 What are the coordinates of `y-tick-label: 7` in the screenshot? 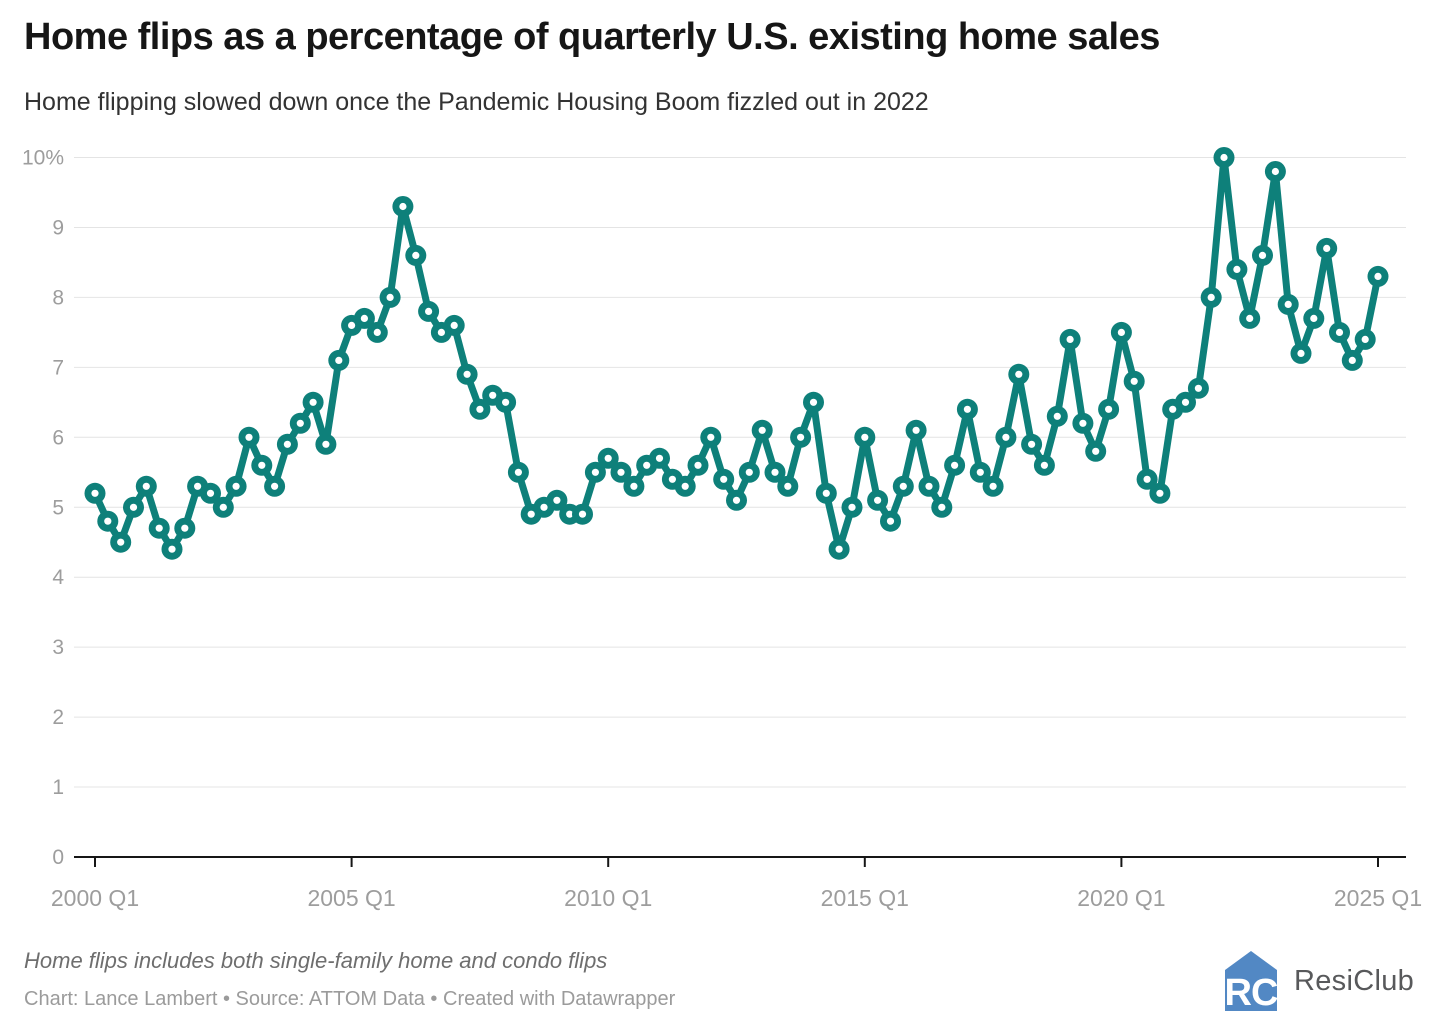 It's located at (58, 367).